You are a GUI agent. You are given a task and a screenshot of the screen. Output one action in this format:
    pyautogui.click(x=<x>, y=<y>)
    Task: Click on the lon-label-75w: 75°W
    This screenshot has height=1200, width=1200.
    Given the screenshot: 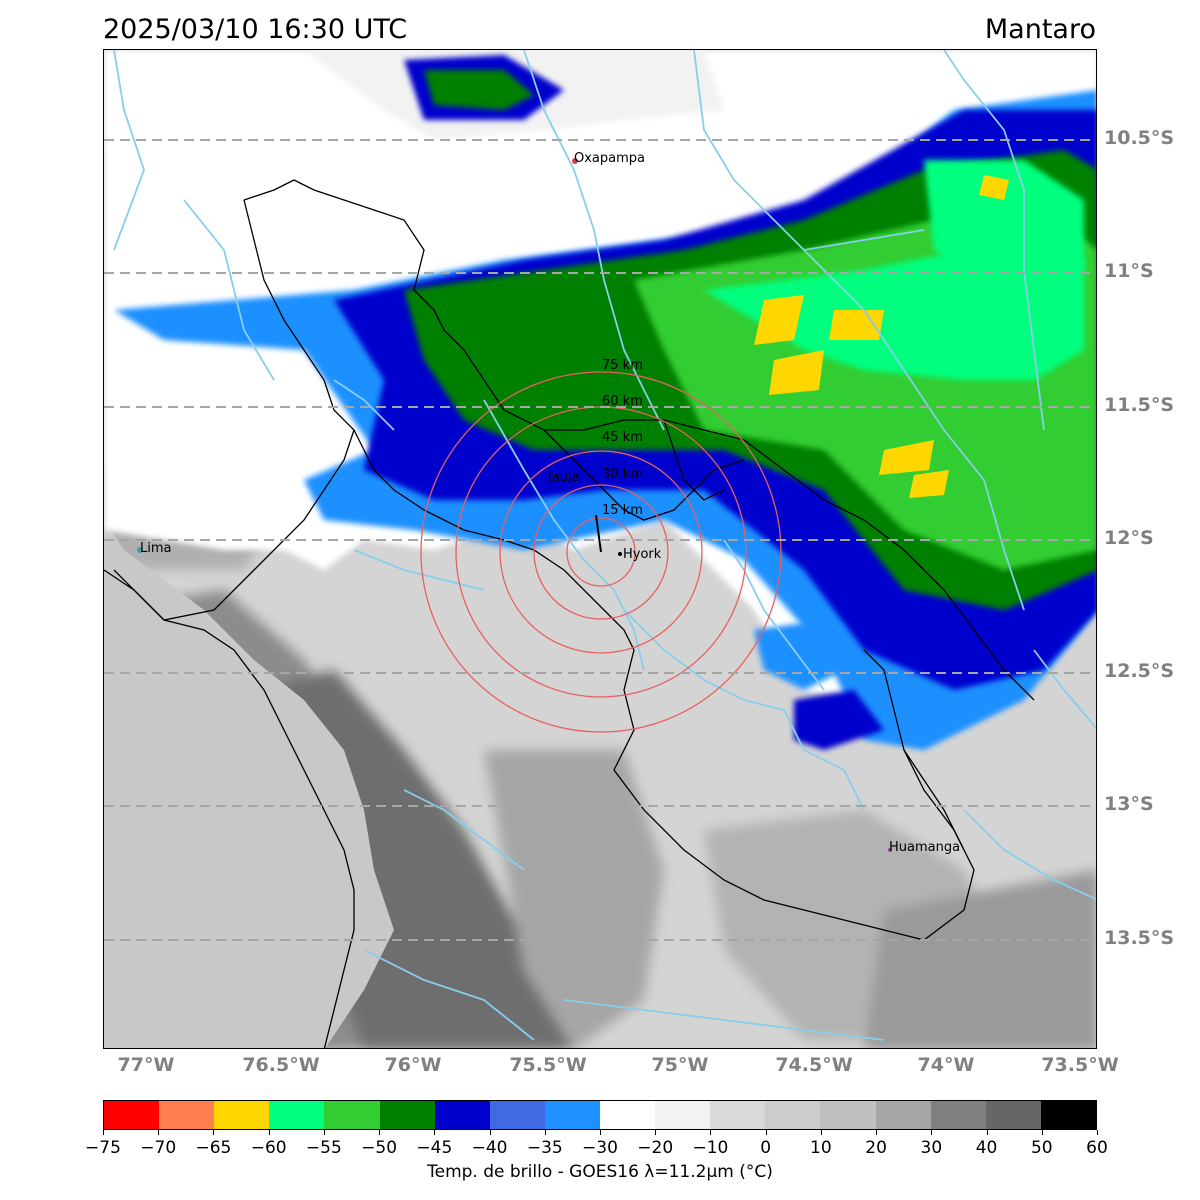 What is the action you would take?
    pyautogui.click(x=680, y=1065)
    